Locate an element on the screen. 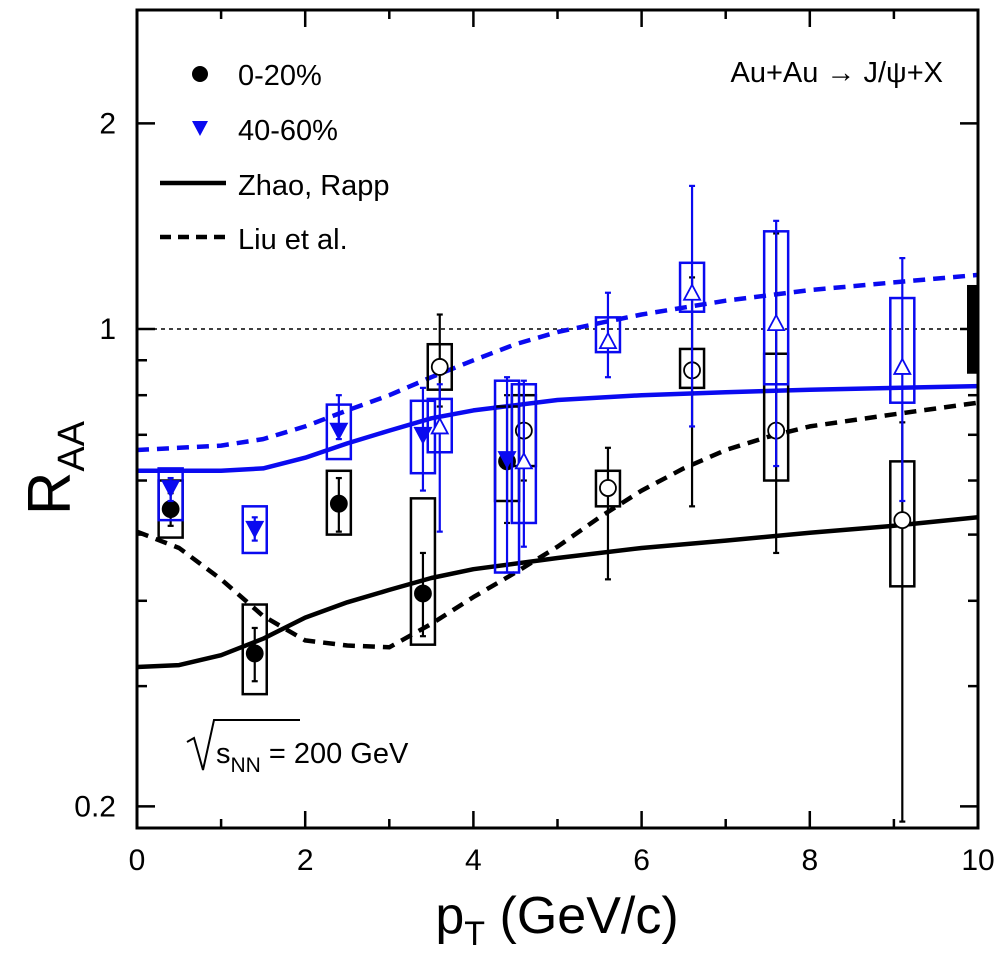 The image size is (1001, 957). legend-entry-2-marker is located at coordinates (200, 128).